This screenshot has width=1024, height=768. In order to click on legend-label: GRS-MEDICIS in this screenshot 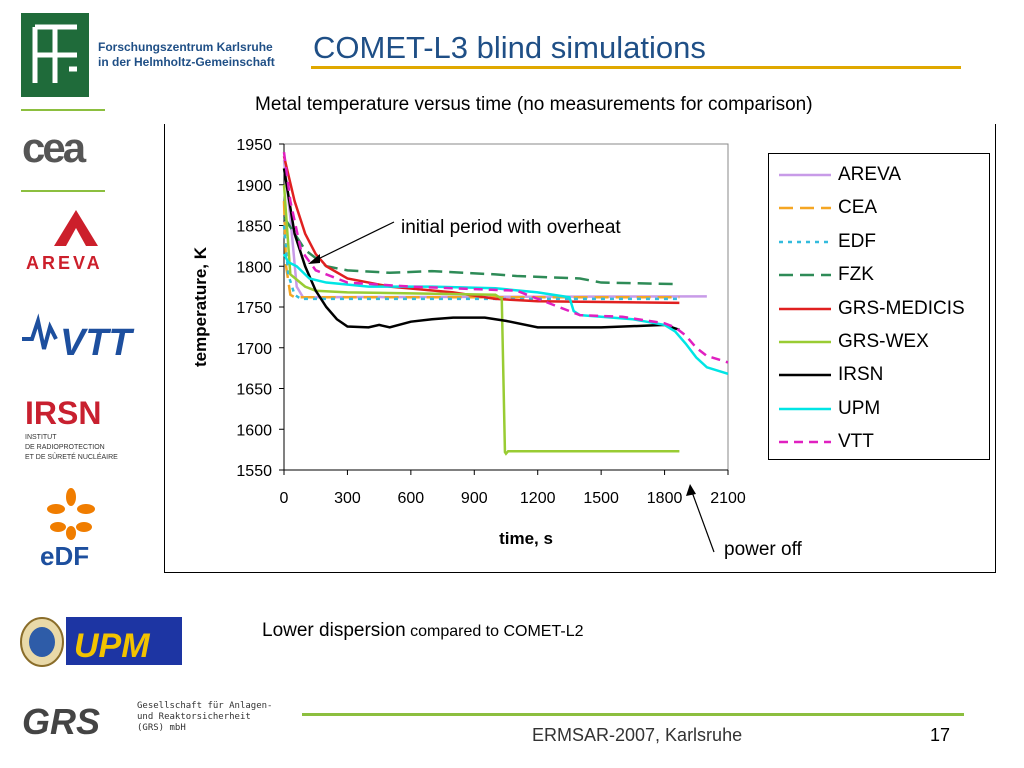, I will do `click(901, 308)`.